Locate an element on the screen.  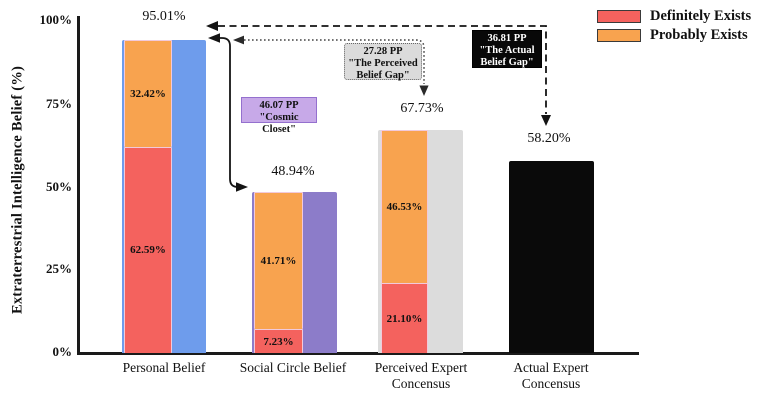
annotation-title: "The Actual is located at coordinates (507, 50).